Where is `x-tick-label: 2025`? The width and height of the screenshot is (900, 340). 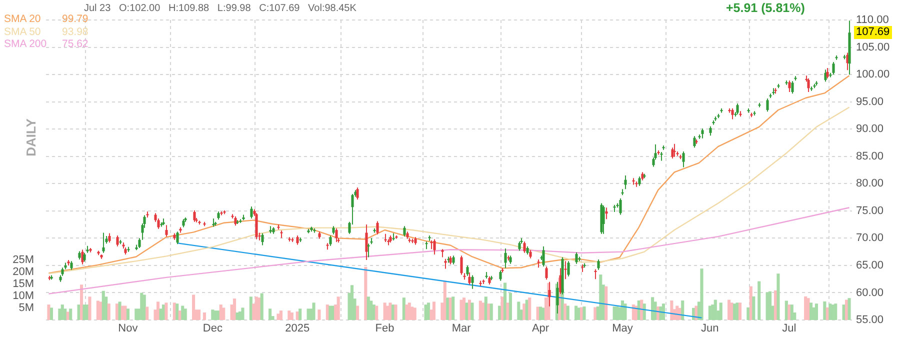 x-tick-label: 2025 is located at coordinates (297, 328).